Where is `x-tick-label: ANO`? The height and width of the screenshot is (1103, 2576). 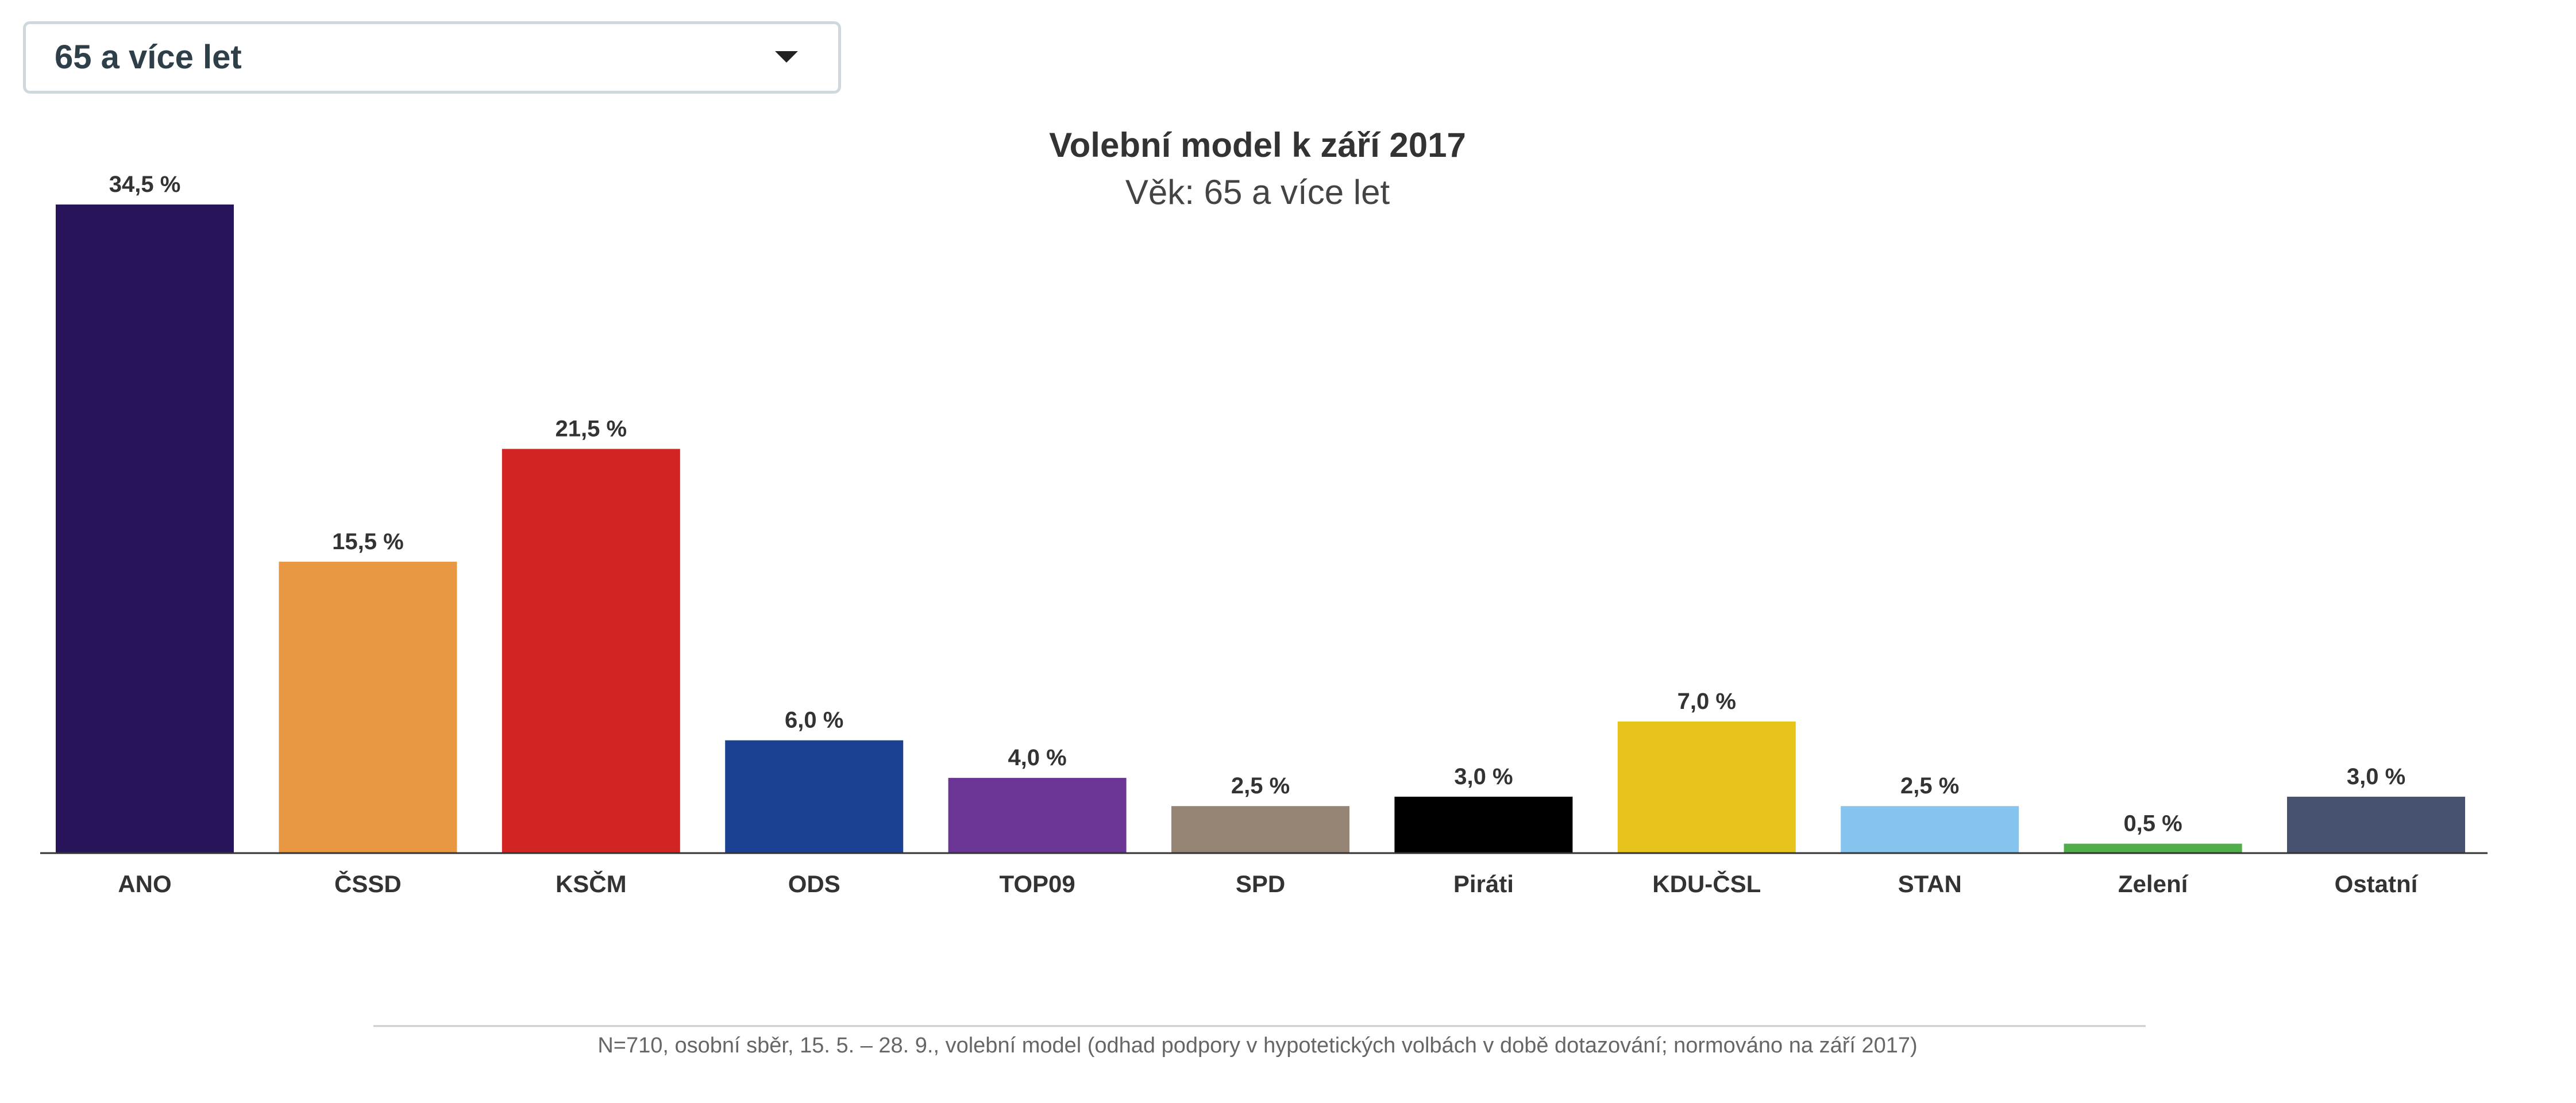 x-tick-label: ANO is located at coordinates (144, 883).